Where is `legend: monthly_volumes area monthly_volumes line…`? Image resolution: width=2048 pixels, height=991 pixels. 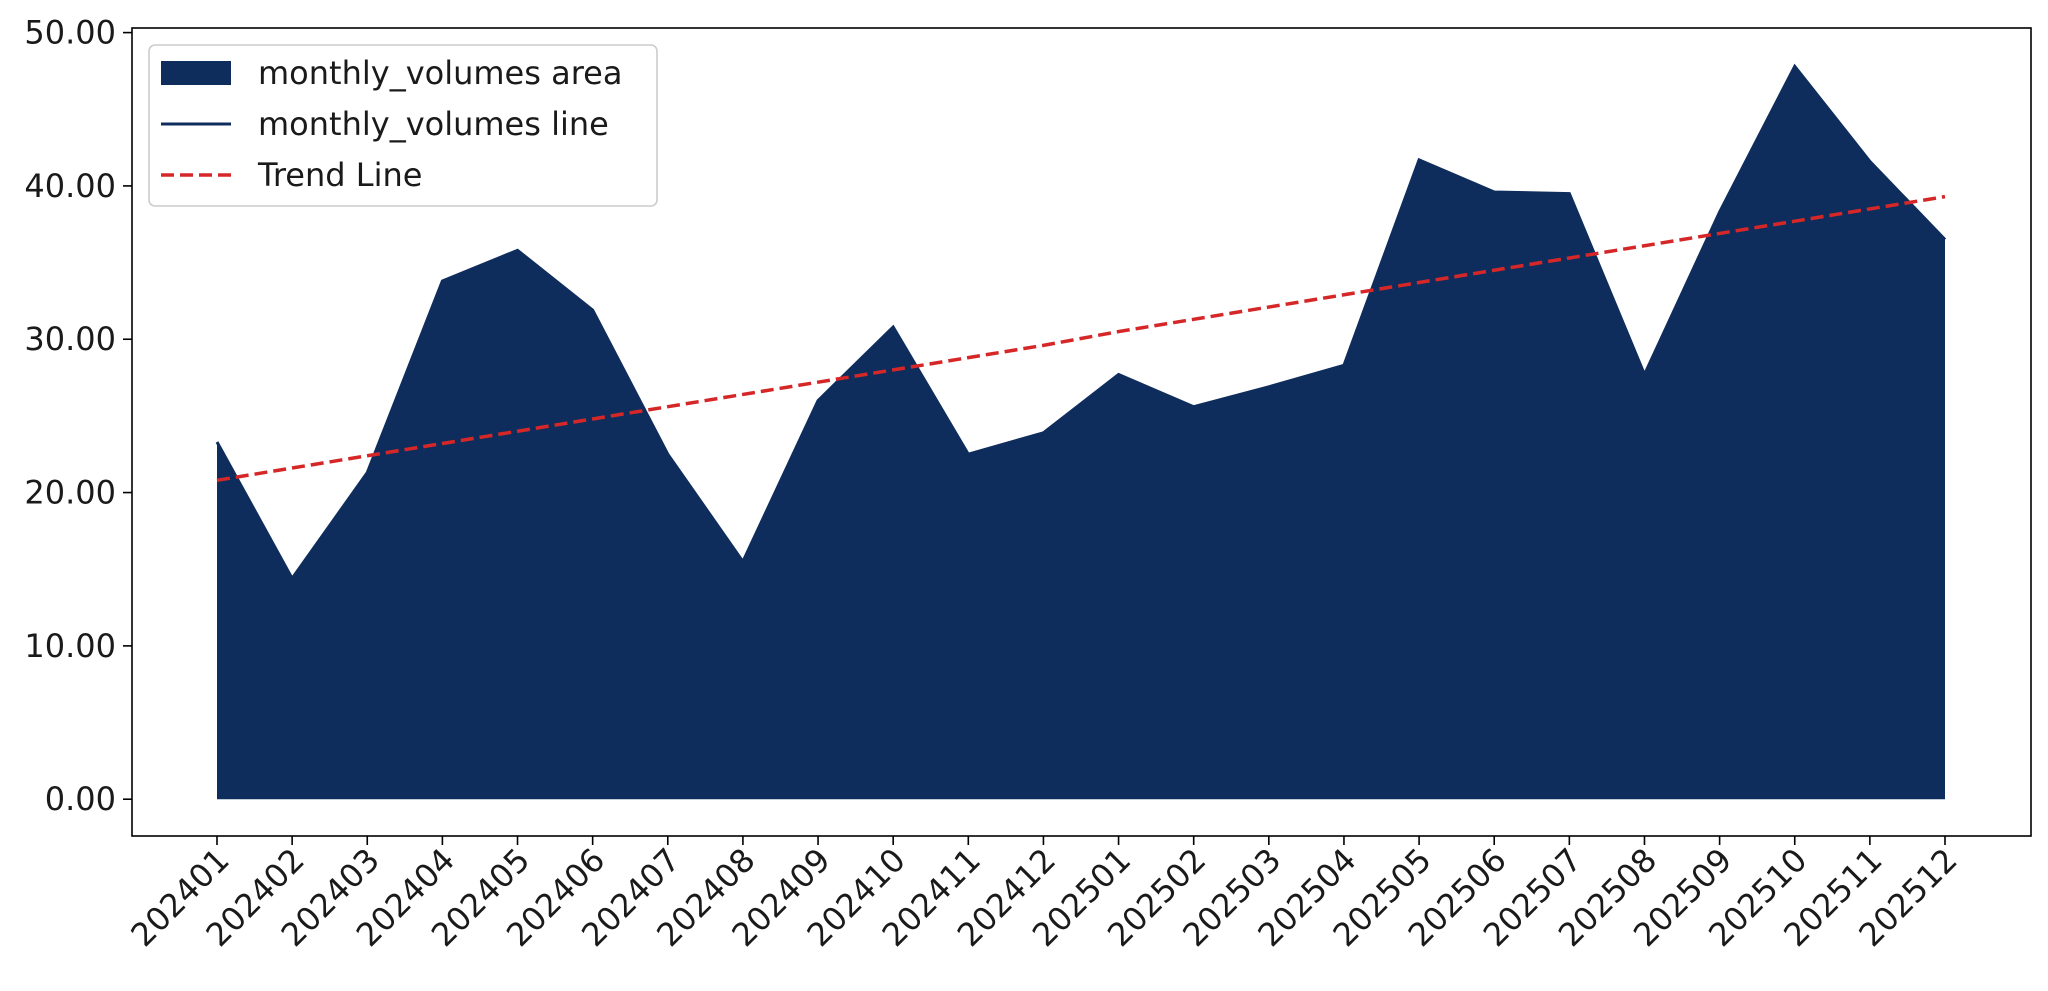 legend: monthly_volumes area monthly_volumes line… is located at coordinates (403, 125).